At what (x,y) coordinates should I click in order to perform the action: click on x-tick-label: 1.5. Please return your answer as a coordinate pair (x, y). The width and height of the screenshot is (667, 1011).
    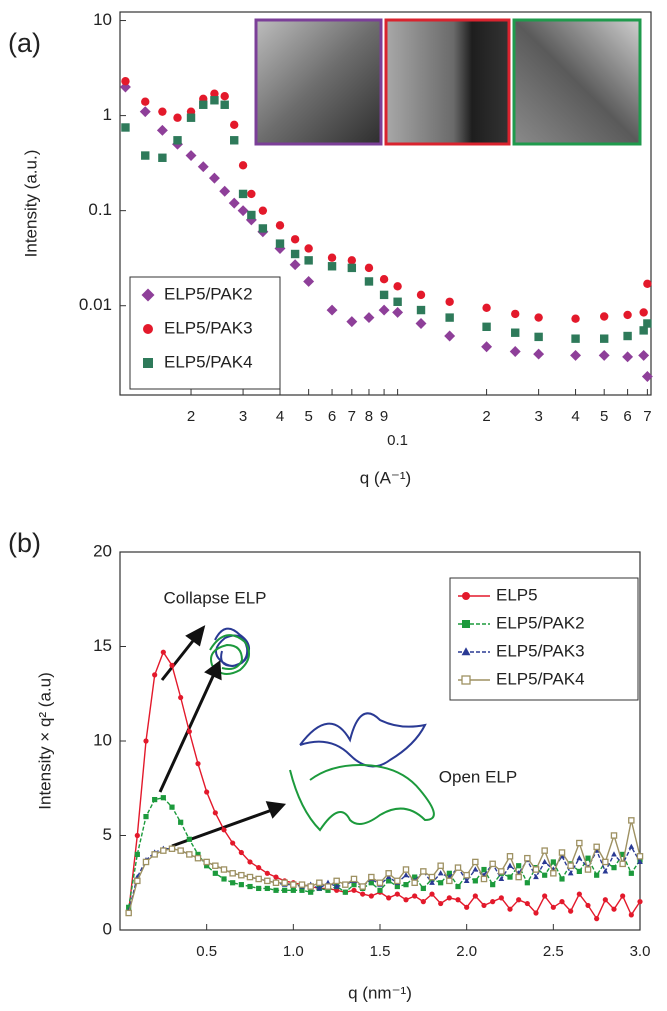
    Looking at the image, I should click on (380, 951).